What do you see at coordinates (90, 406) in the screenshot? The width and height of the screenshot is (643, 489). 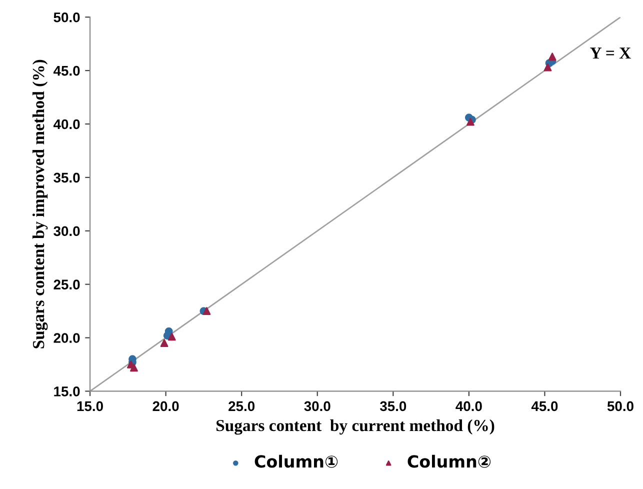 I see `x-tick-label: 15.0` at bounding box center [90, 406].